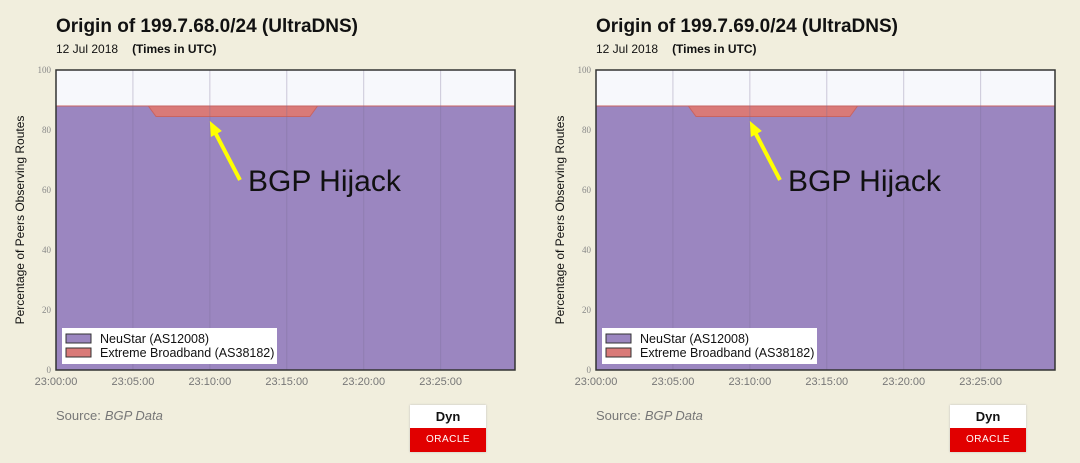 The height and width of the screenshot is (463, 1080). I want to click on chart-title: Origin of 199.7.68.0/24 (UltraDNS), so click(207, 26).